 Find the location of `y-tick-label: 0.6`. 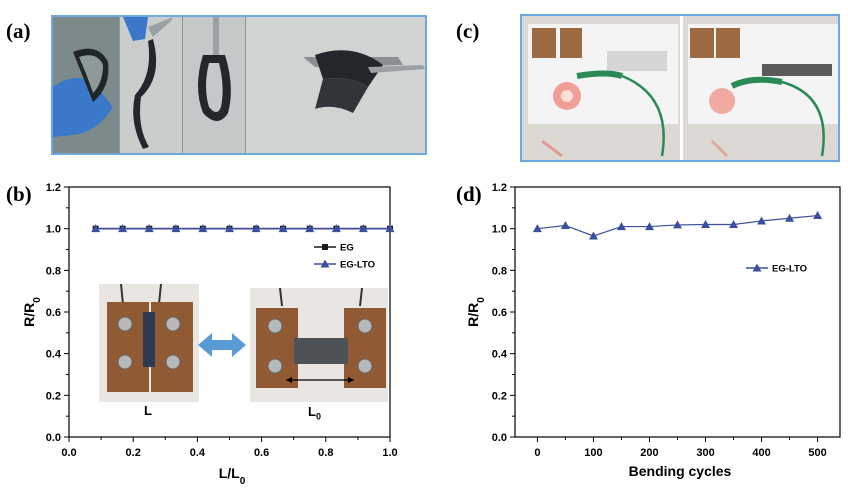

y-tick-label: 0.6 is located at coordinates (499, 313).